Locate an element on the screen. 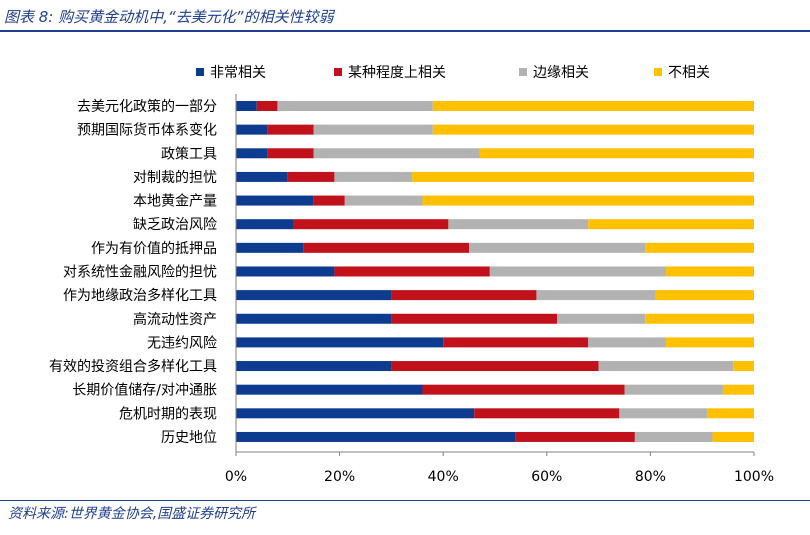 The image size is (810, 535). footer-rule is located at coordinates (405, 500).